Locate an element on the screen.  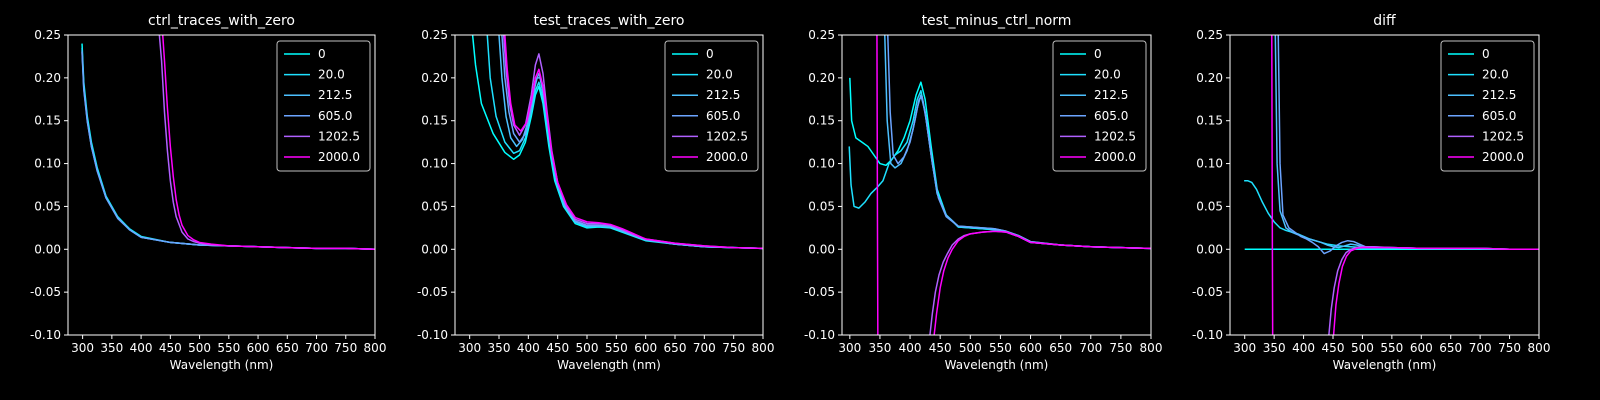
series-line-605.0 is located at coordinates (632, 142).